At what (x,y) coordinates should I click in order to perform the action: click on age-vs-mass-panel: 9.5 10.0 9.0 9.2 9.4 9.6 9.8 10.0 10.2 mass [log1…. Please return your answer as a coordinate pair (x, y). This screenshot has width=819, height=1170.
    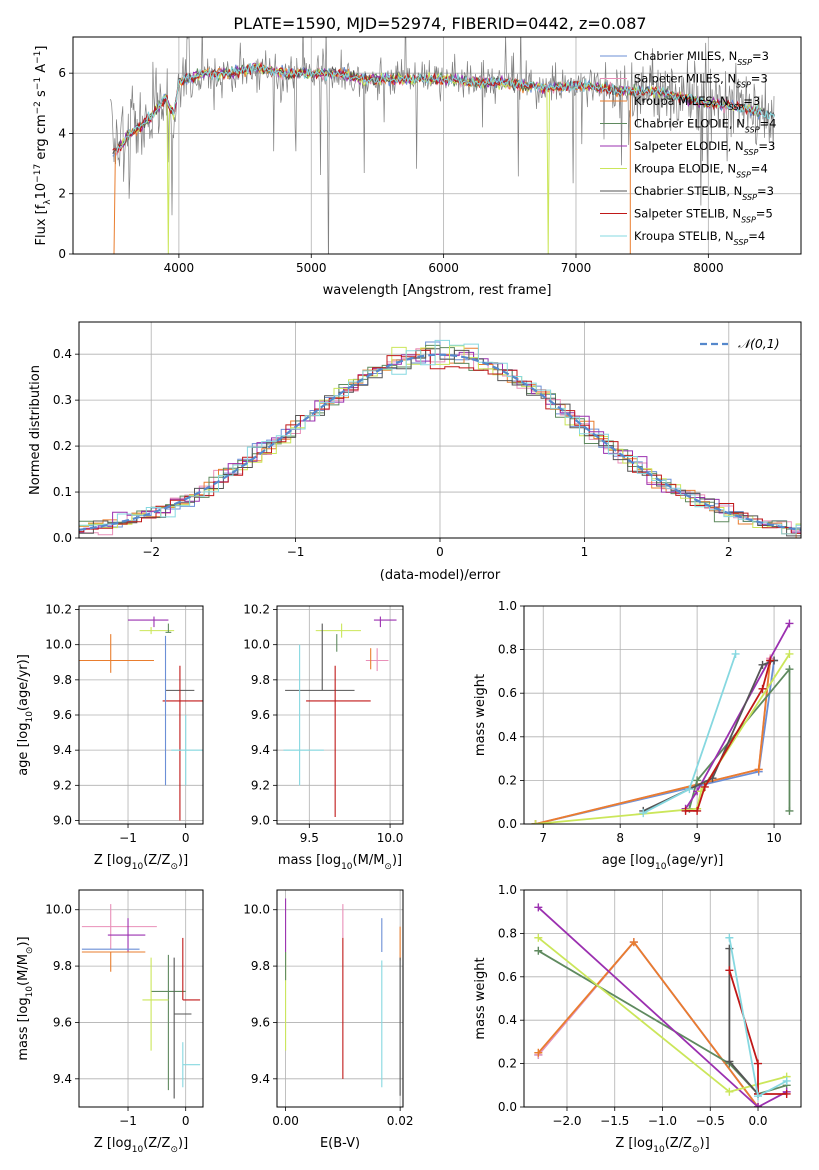
    Looking at the image, I should click on (323, 737).